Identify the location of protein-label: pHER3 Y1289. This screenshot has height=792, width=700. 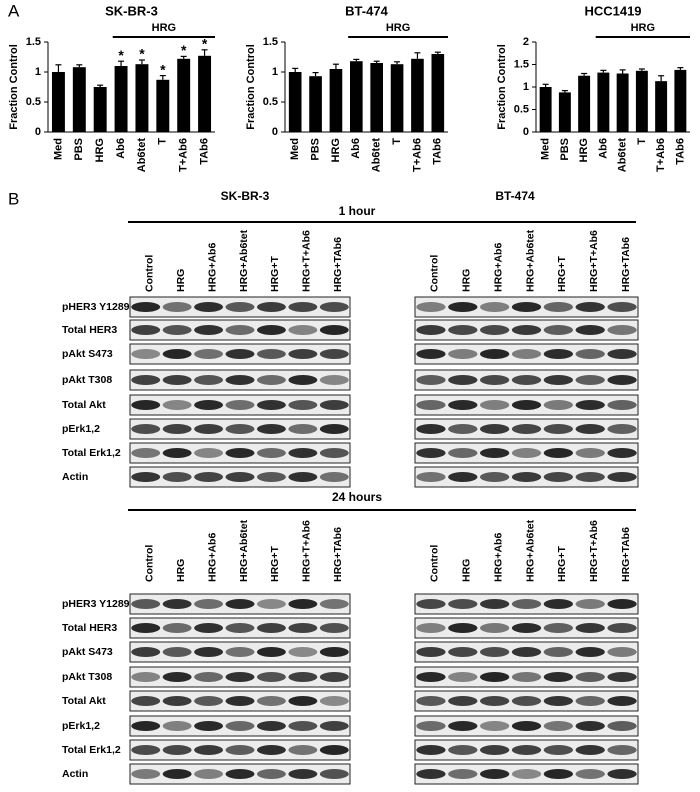
(96, 604).